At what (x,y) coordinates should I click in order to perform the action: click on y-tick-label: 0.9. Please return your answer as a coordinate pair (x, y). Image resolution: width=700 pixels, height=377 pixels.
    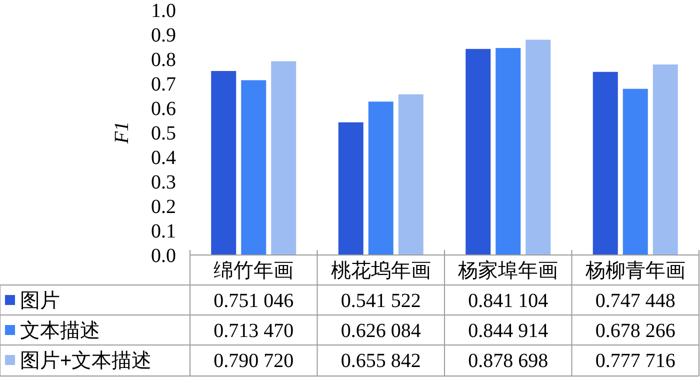
    Looking at the image, I should click on (163, 35).